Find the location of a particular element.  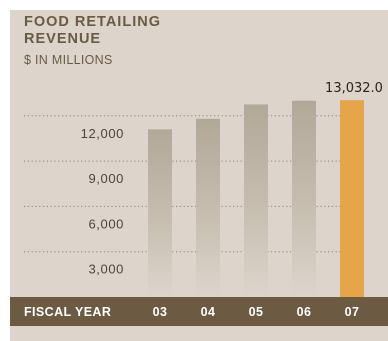

y-tick-label: 6,000 is located at coordinates (106, 223).